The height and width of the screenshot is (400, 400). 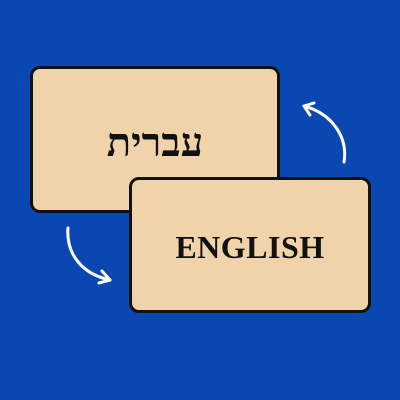 What do you see at coordinates (155, 142) in the screenshot?
I see `hebrew-label: עברית` at bounding box center [155, 142].